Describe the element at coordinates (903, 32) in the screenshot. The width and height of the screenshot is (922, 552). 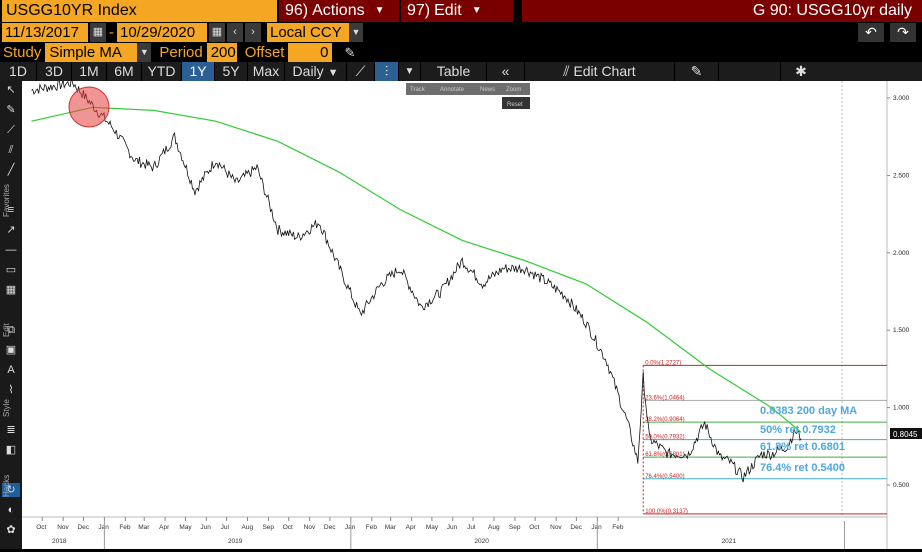
I see `redo-icon: ↷` at that location.